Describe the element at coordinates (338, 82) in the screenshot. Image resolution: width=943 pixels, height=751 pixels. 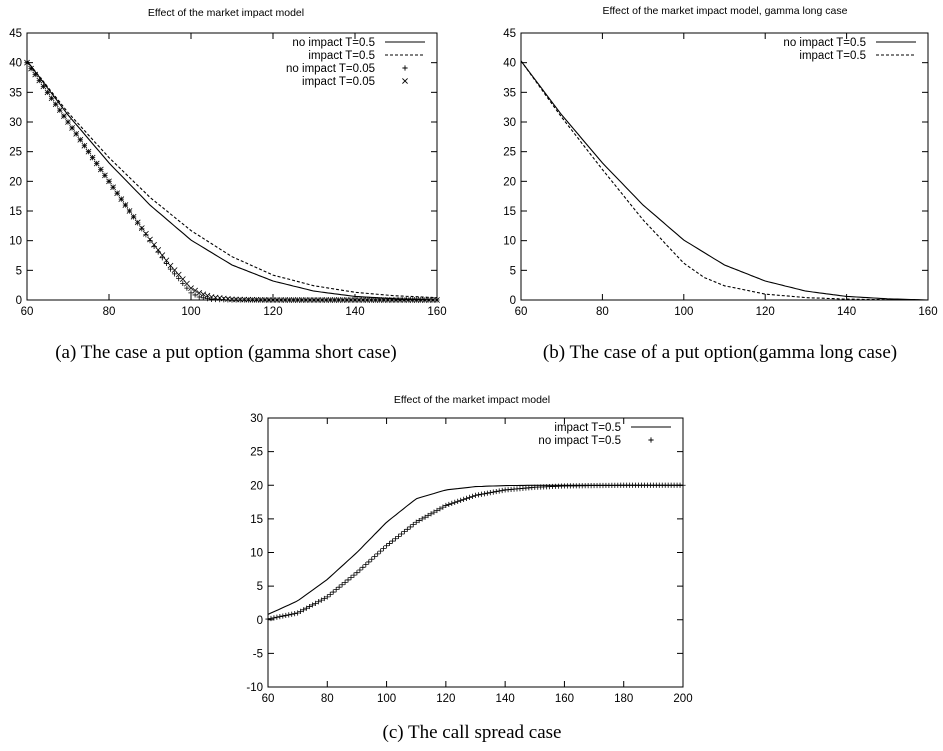
I see `chart-a-series-3-legend-label: impact T=0.05` at that location.